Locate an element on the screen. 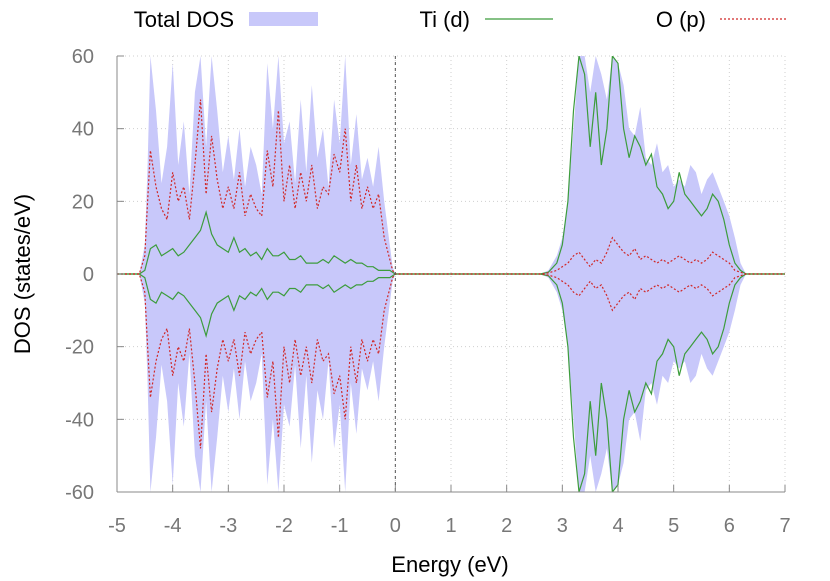 The height and width of the screenshot is (581, 830). legend: Total DOS Ti (d) O (p) is located at coordinates (460, 19).